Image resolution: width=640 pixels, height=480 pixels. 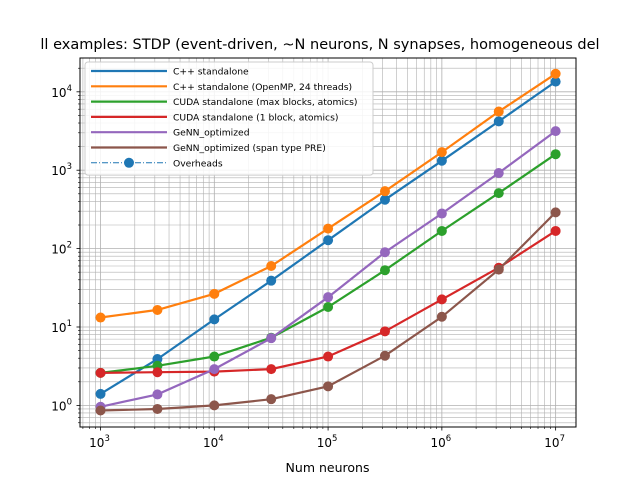 I want to click on y-tick-label: 10³, so click(x=61, y=170).